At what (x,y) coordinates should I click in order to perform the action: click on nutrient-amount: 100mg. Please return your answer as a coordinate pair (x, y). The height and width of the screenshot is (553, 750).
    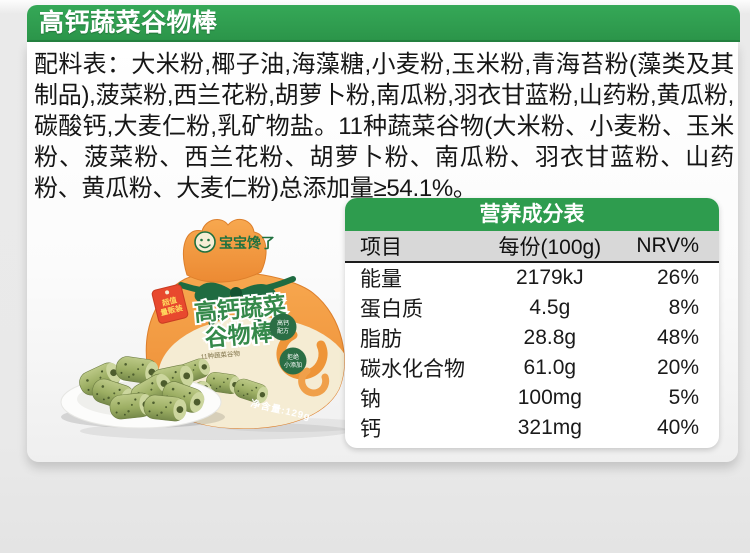
    Looking at the image, I should click on (549, 397).